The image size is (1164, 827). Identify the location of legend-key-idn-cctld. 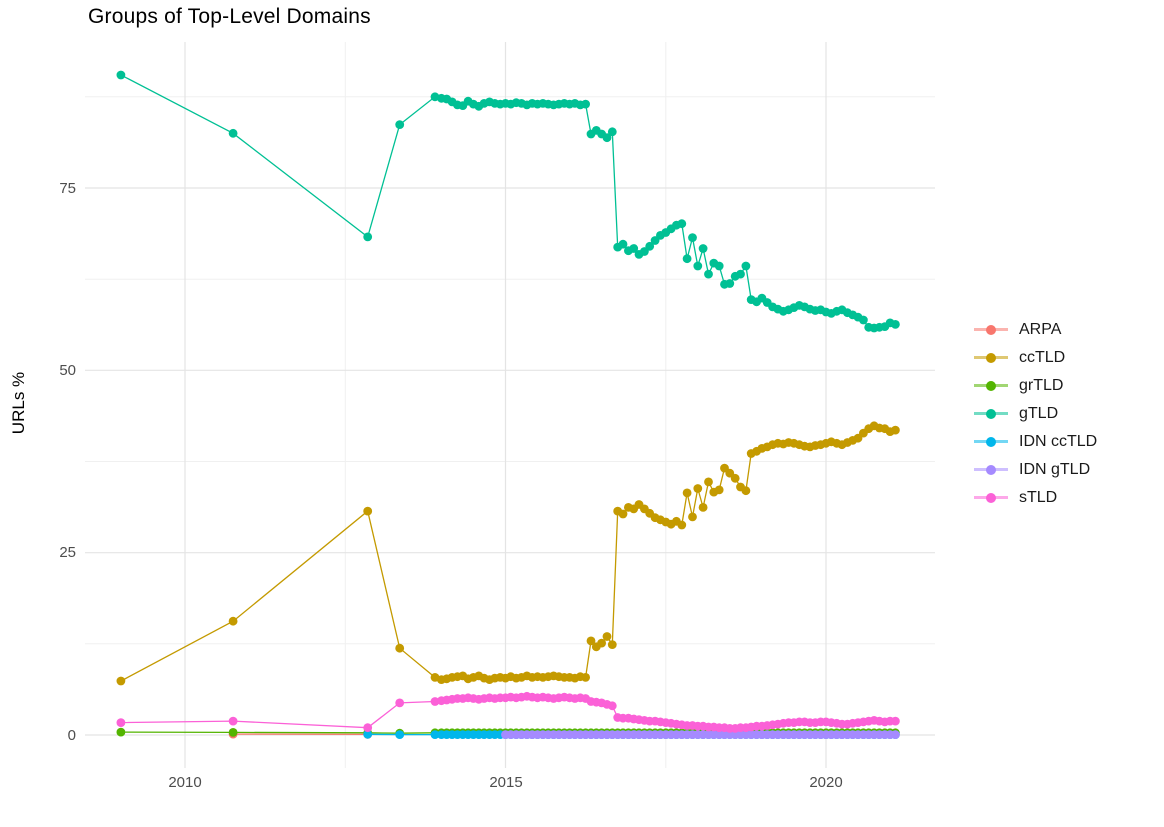
(991, 441).